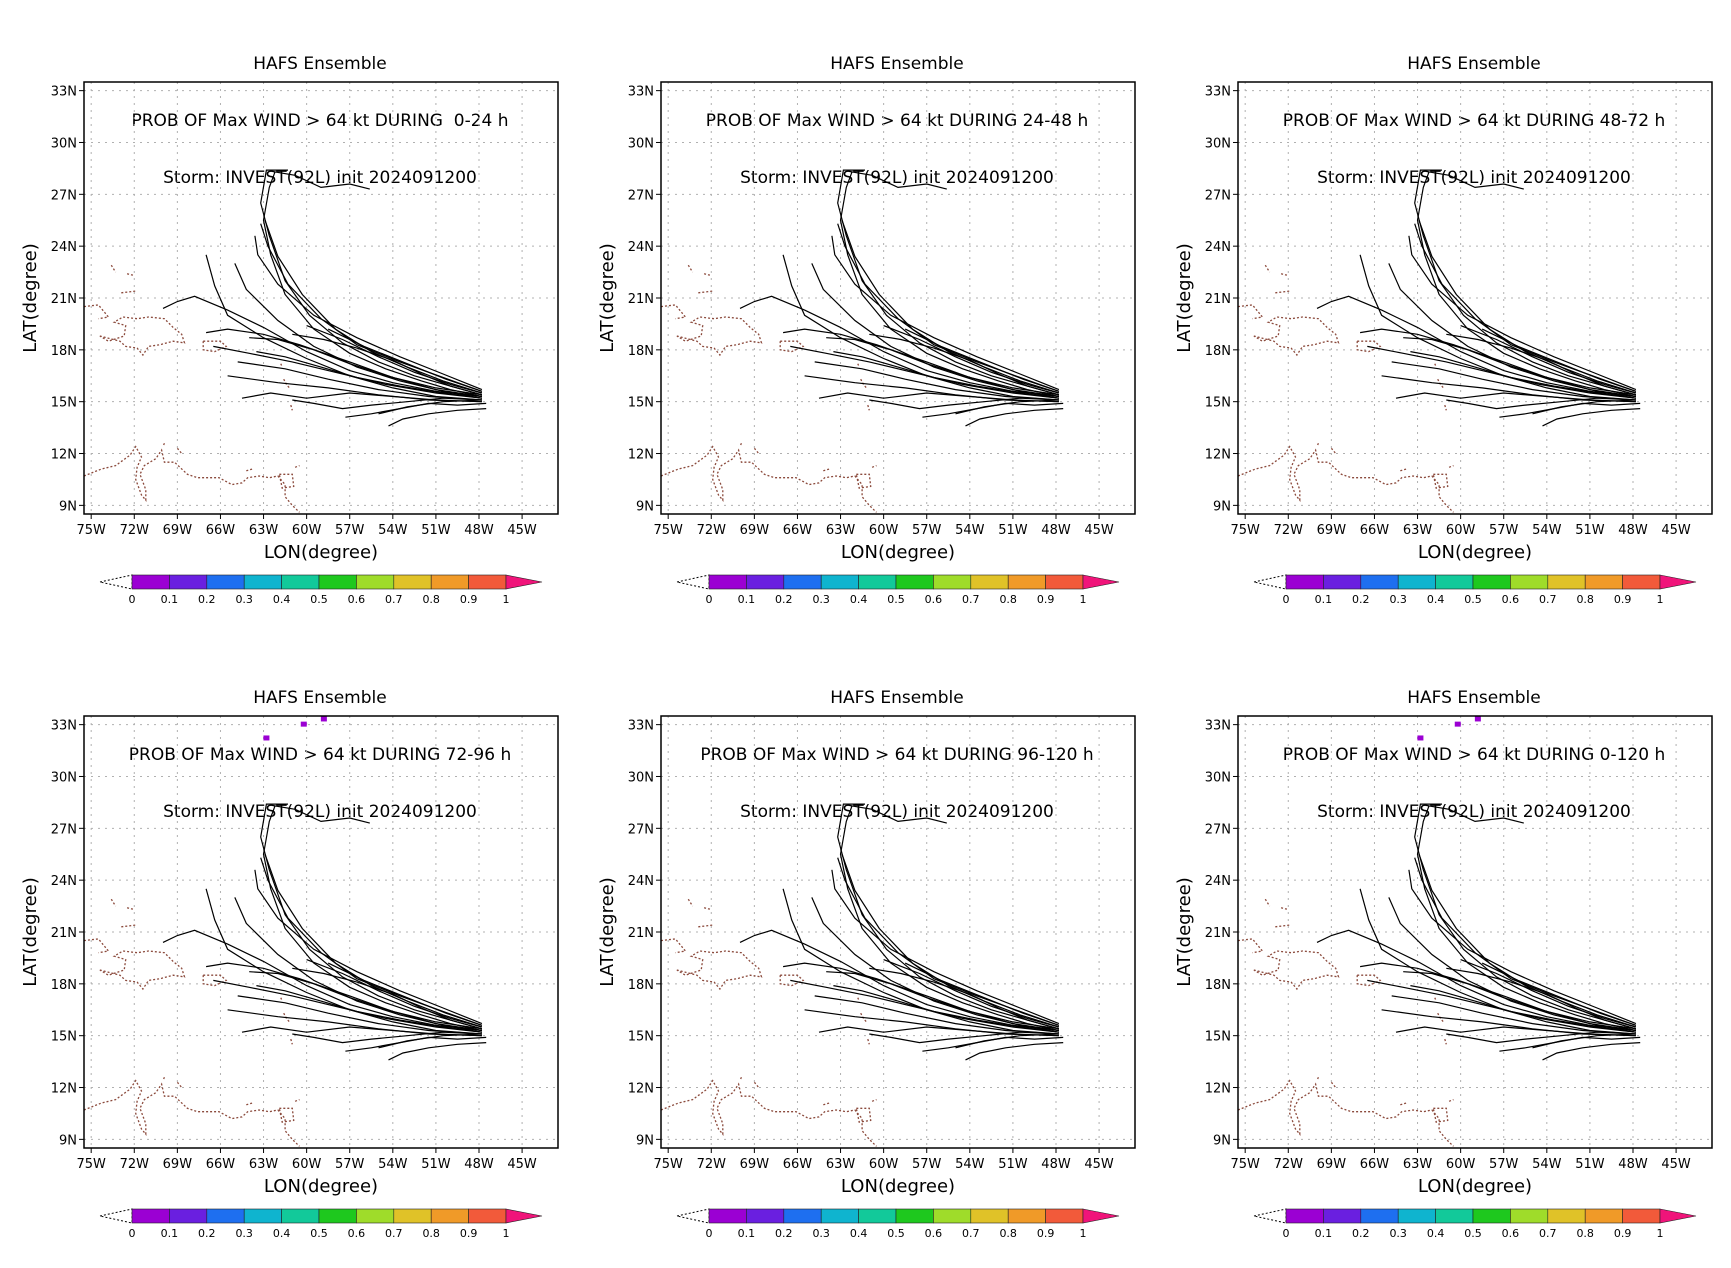  I want to click on x-tick-label: 57W, so click(1504, 530).